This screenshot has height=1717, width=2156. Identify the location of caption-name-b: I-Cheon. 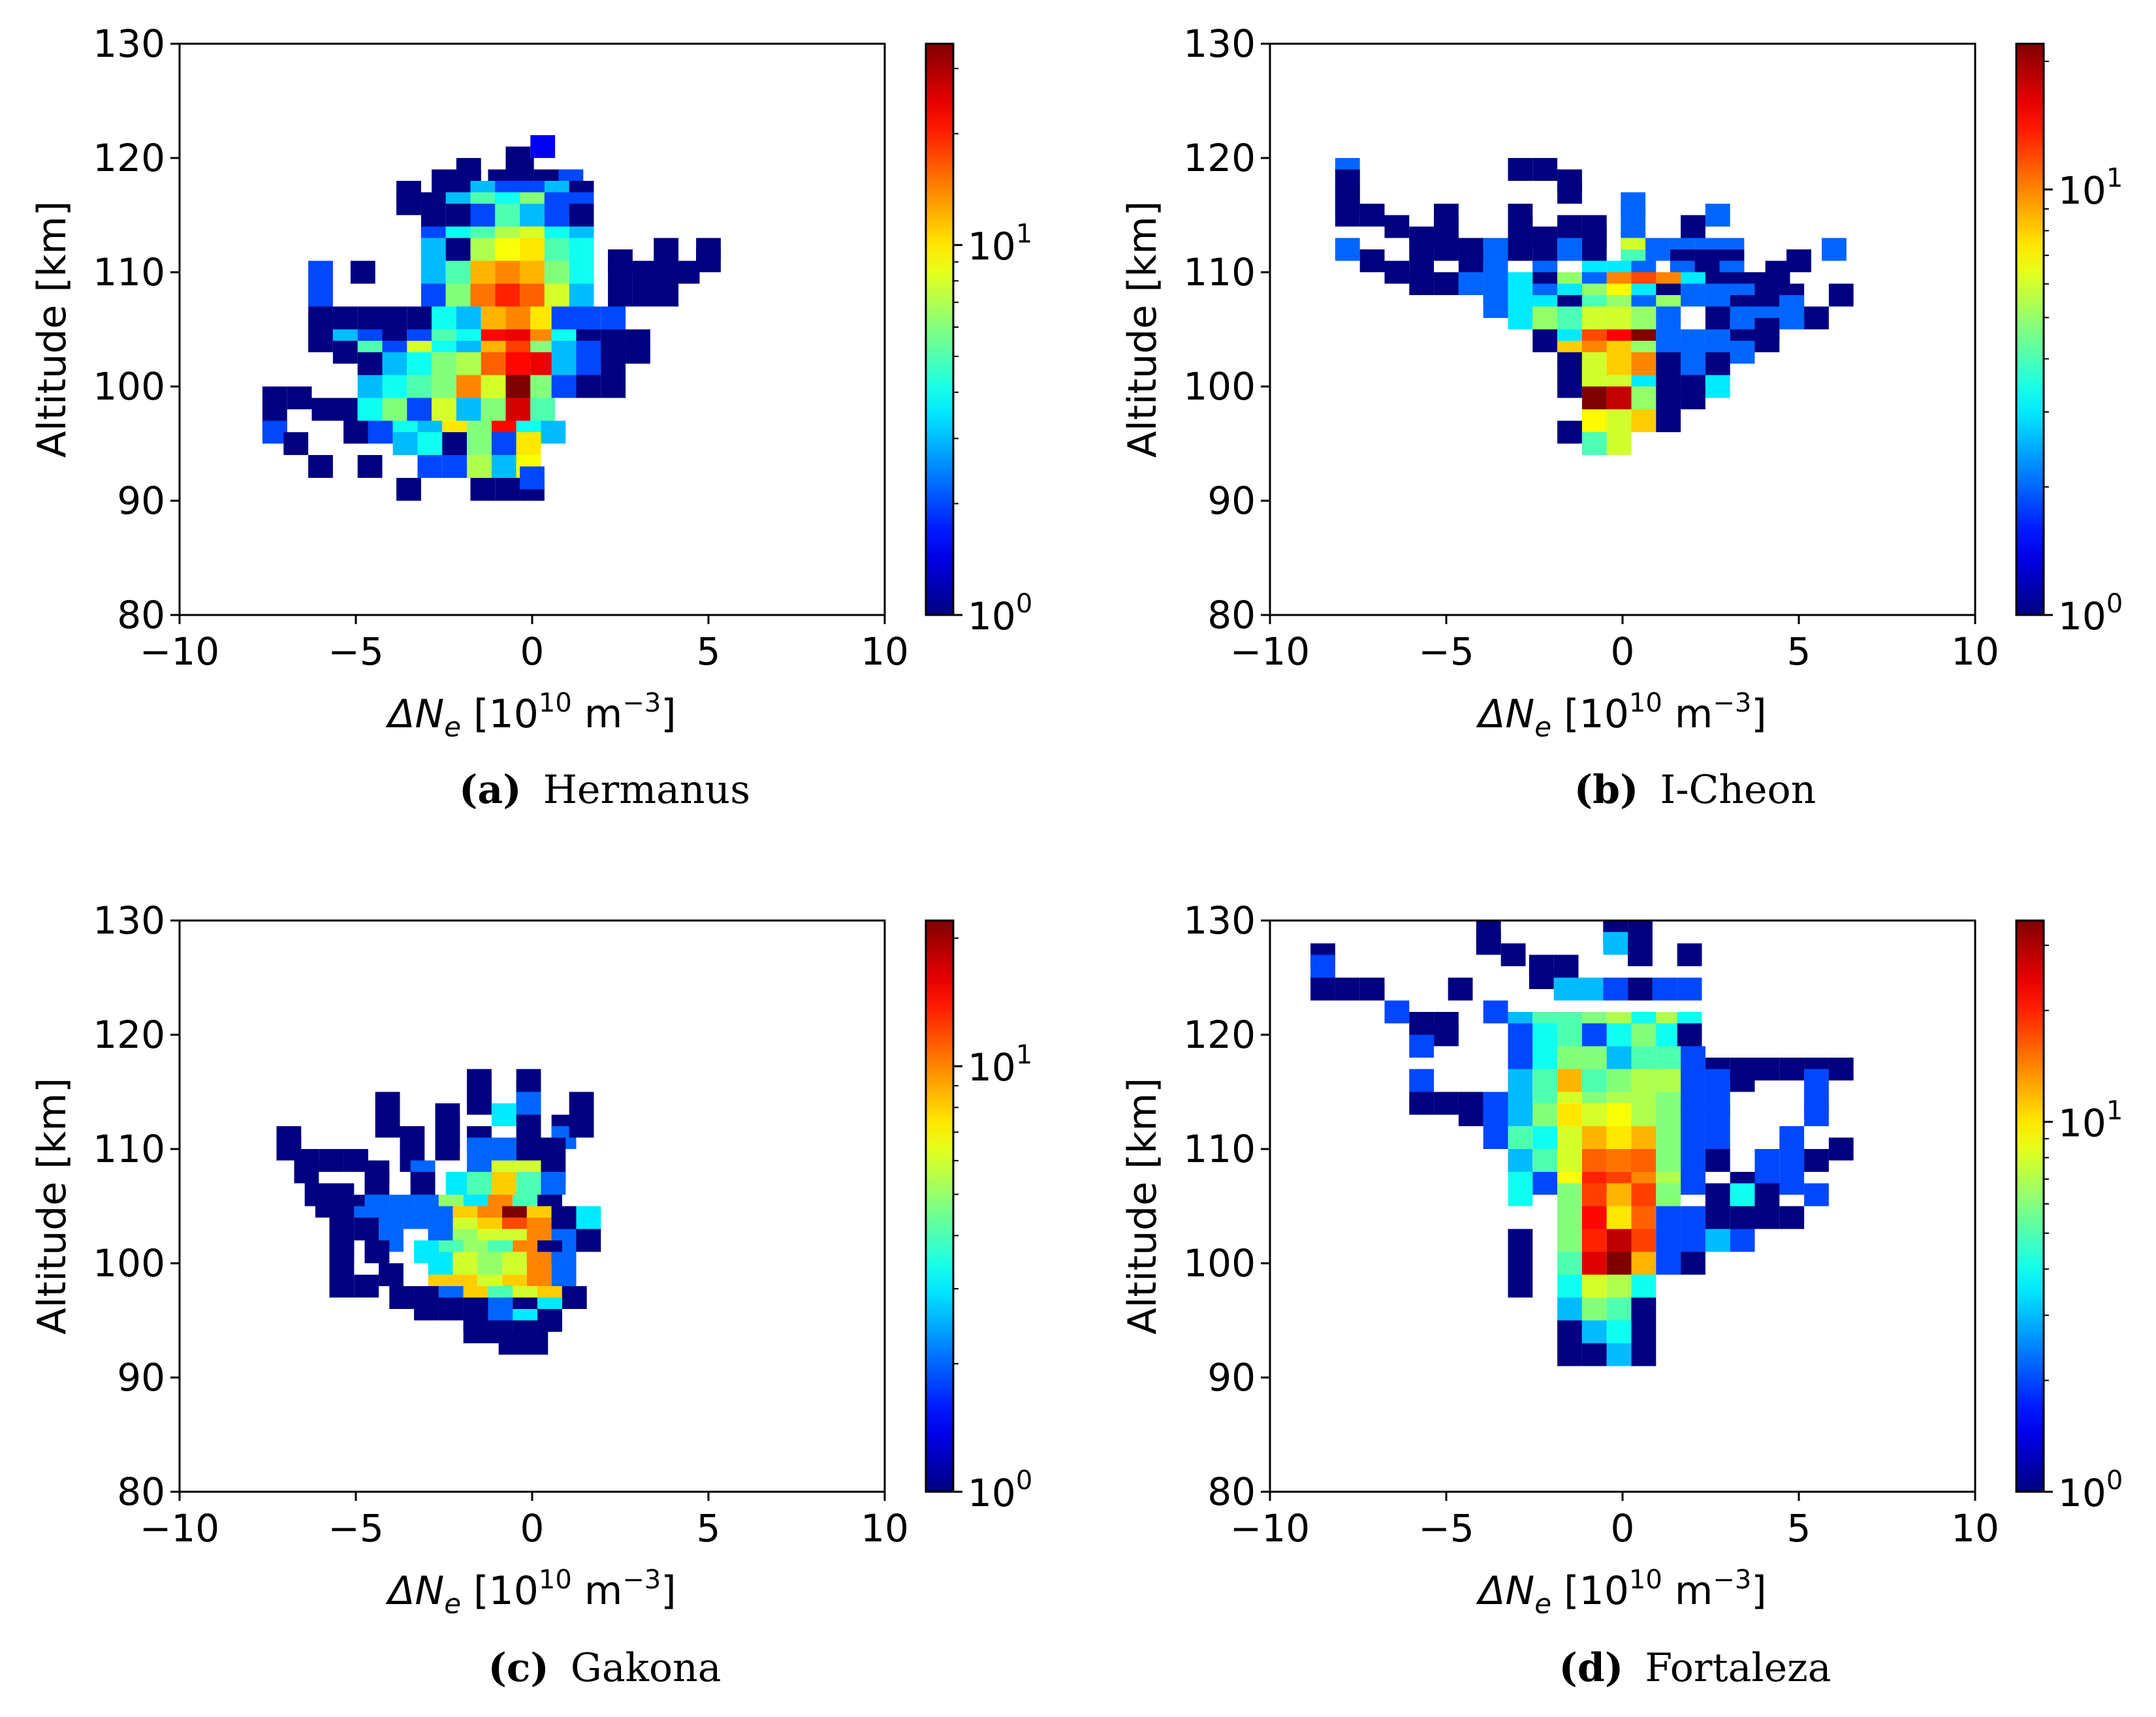
(1738, 790).